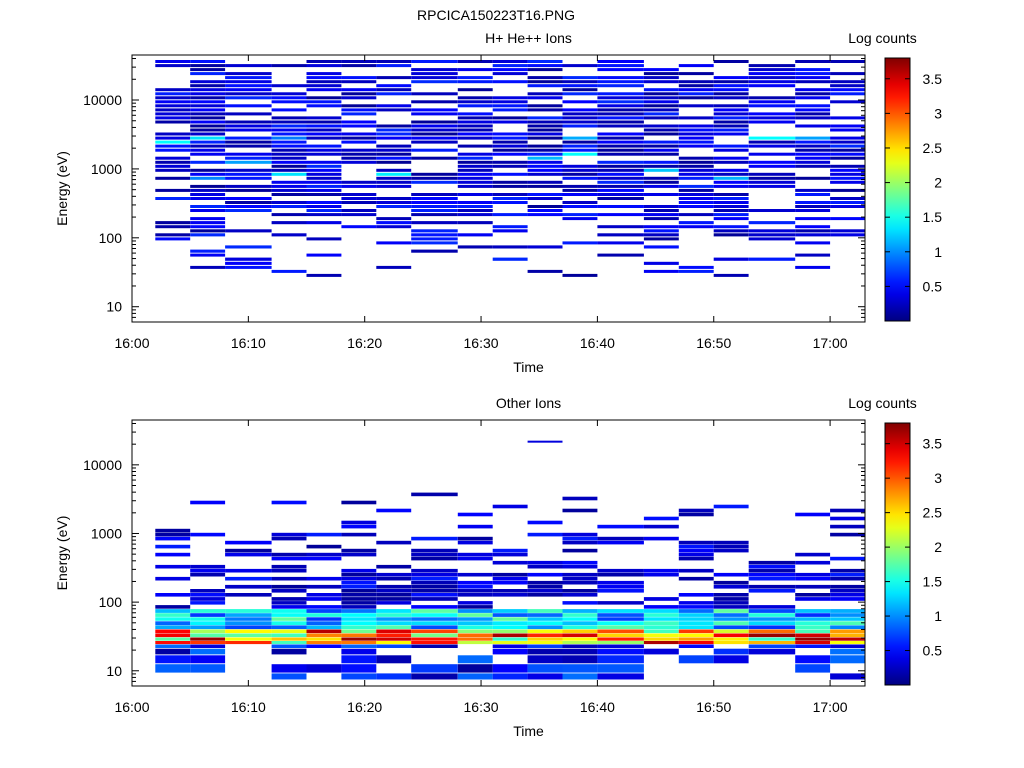 The height and width of the screenshot is (768, 1024). Describe the element at coordinates (938, 616) in the screenshot. I see `colorbar-tick-label: 1` at that location.